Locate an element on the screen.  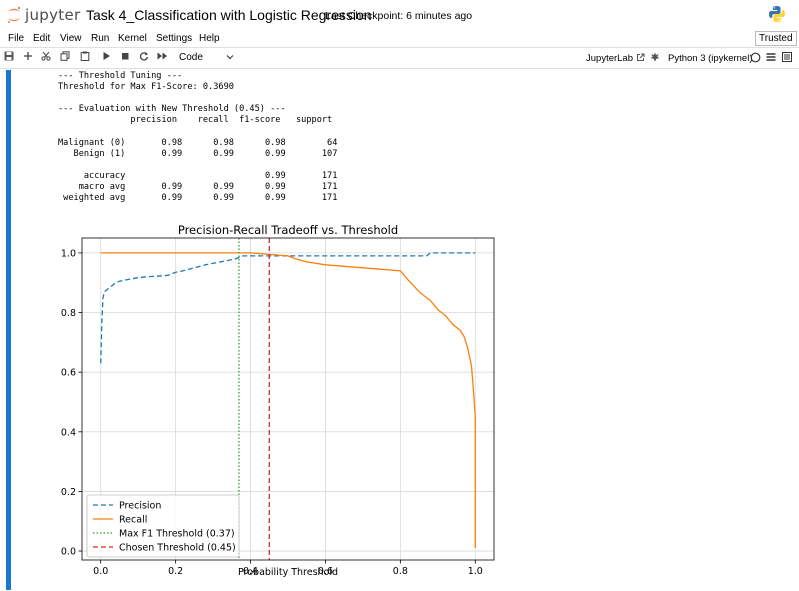
legend-label: Max F1 Threshold (0.37) is located at coordinates (177, 534).